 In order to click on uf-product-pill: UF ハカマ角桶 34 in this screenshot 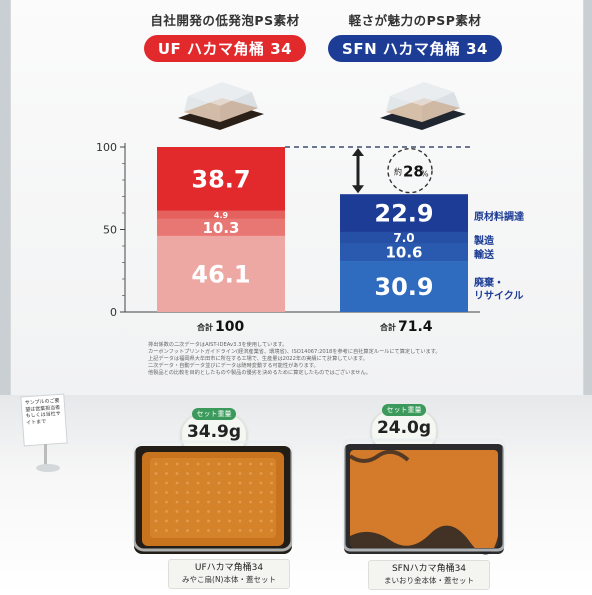, I will do `click(225, 48)`.